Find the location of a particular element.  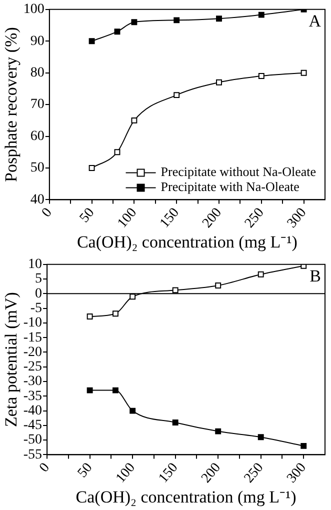

y-tick-label: 100 is located at coordinates (33, 10).